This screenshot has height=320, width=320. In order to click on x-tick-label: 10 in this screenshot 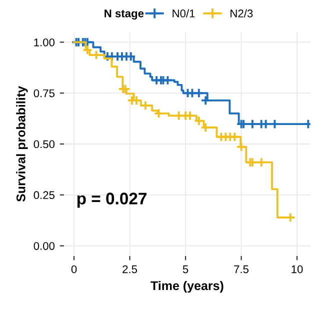, I will do `click(297, 269)`.